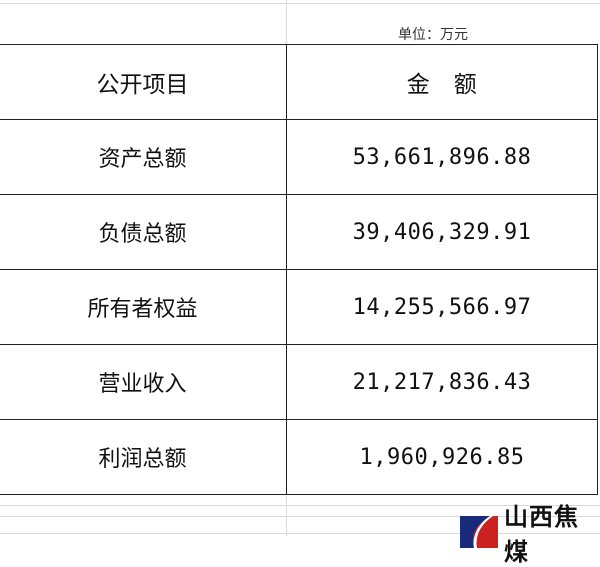 This screenshot has height=567, width=600. Describe the element at coordinates (143, 382) in the screenshot. I see `item-cell: 营业收入` at that location.